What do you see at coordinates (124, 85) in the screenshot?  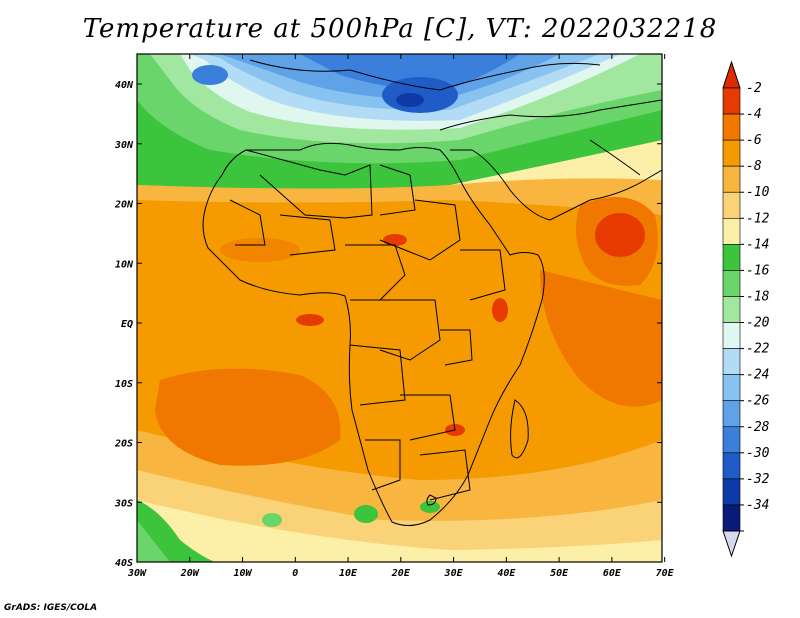 I see `lat-tick-label: 40N` at bounding box center [124, 85].